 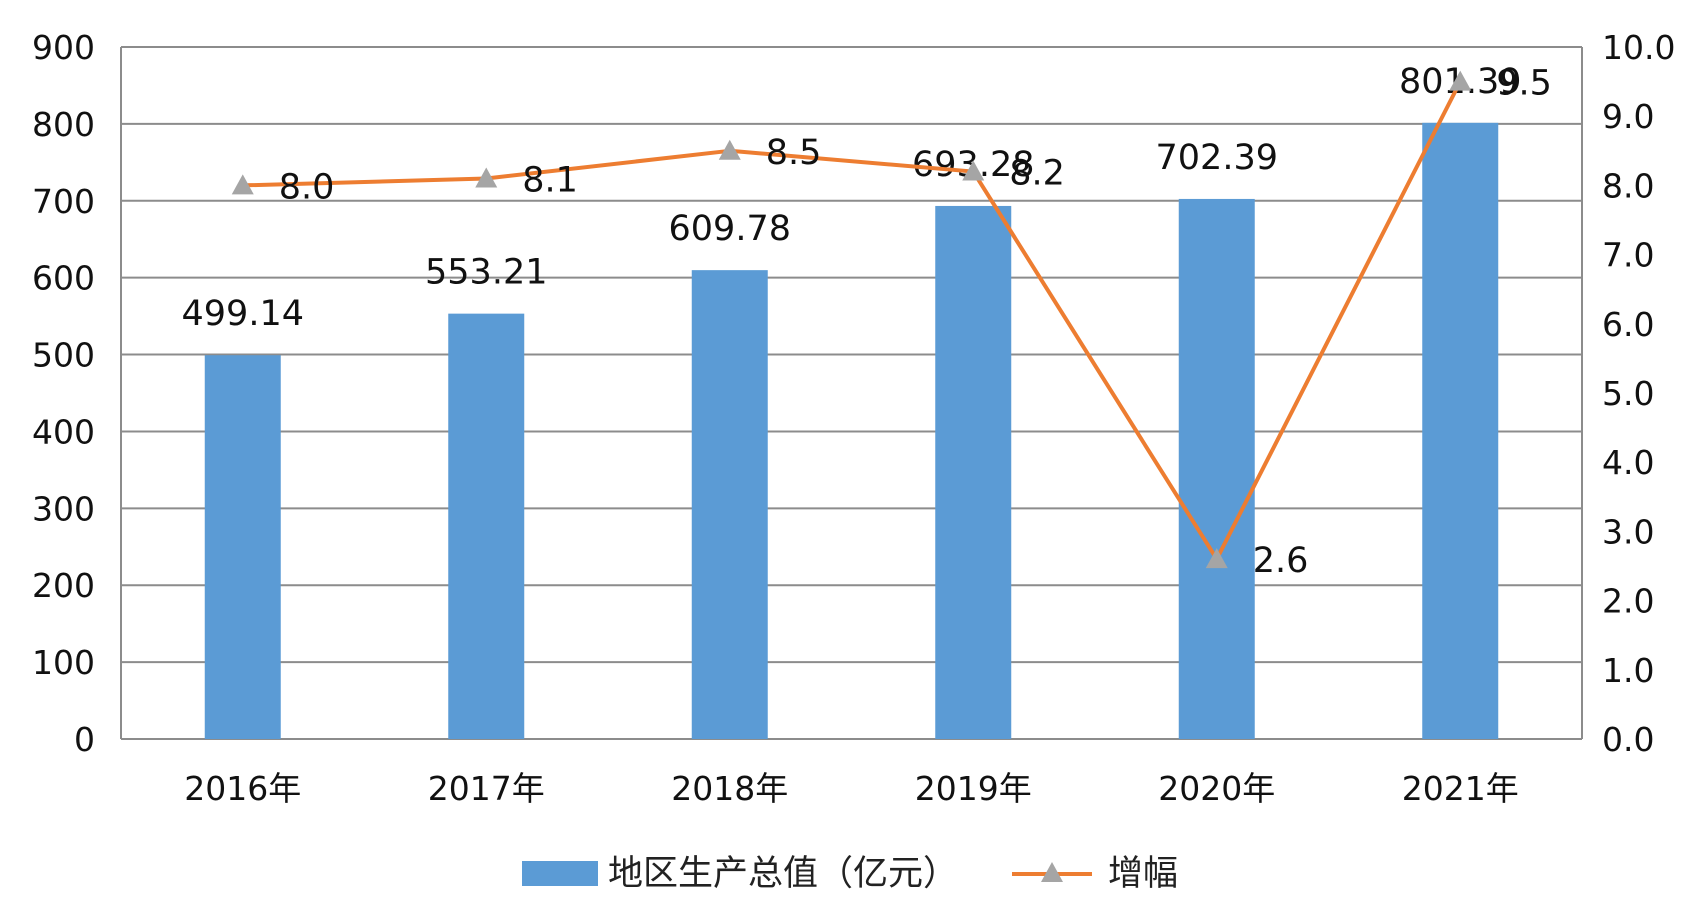 I want to click on left-tick-label: 0, so click(x=84, y=739).